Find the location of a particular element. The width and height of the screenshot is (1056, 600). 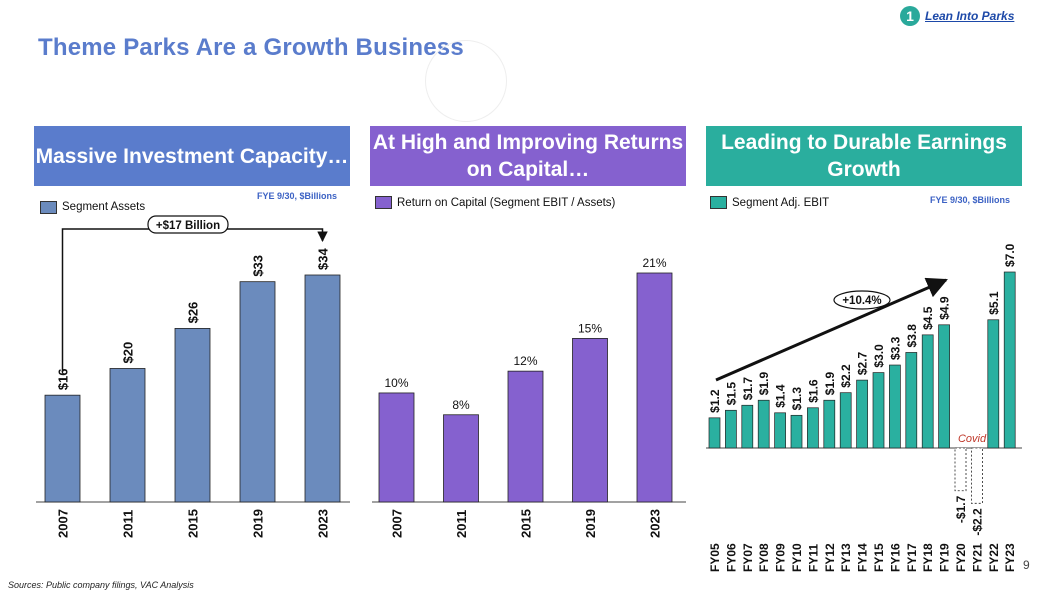

tick-label-assets-2011: 2011 is located at coordinates (128, 524).